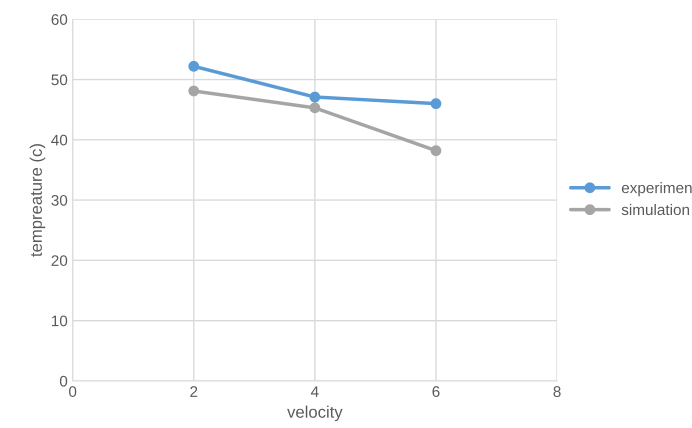 The height and width of the screenshot is (428, 692). I want to click on x-tick-label: 8, so click(557, 392).